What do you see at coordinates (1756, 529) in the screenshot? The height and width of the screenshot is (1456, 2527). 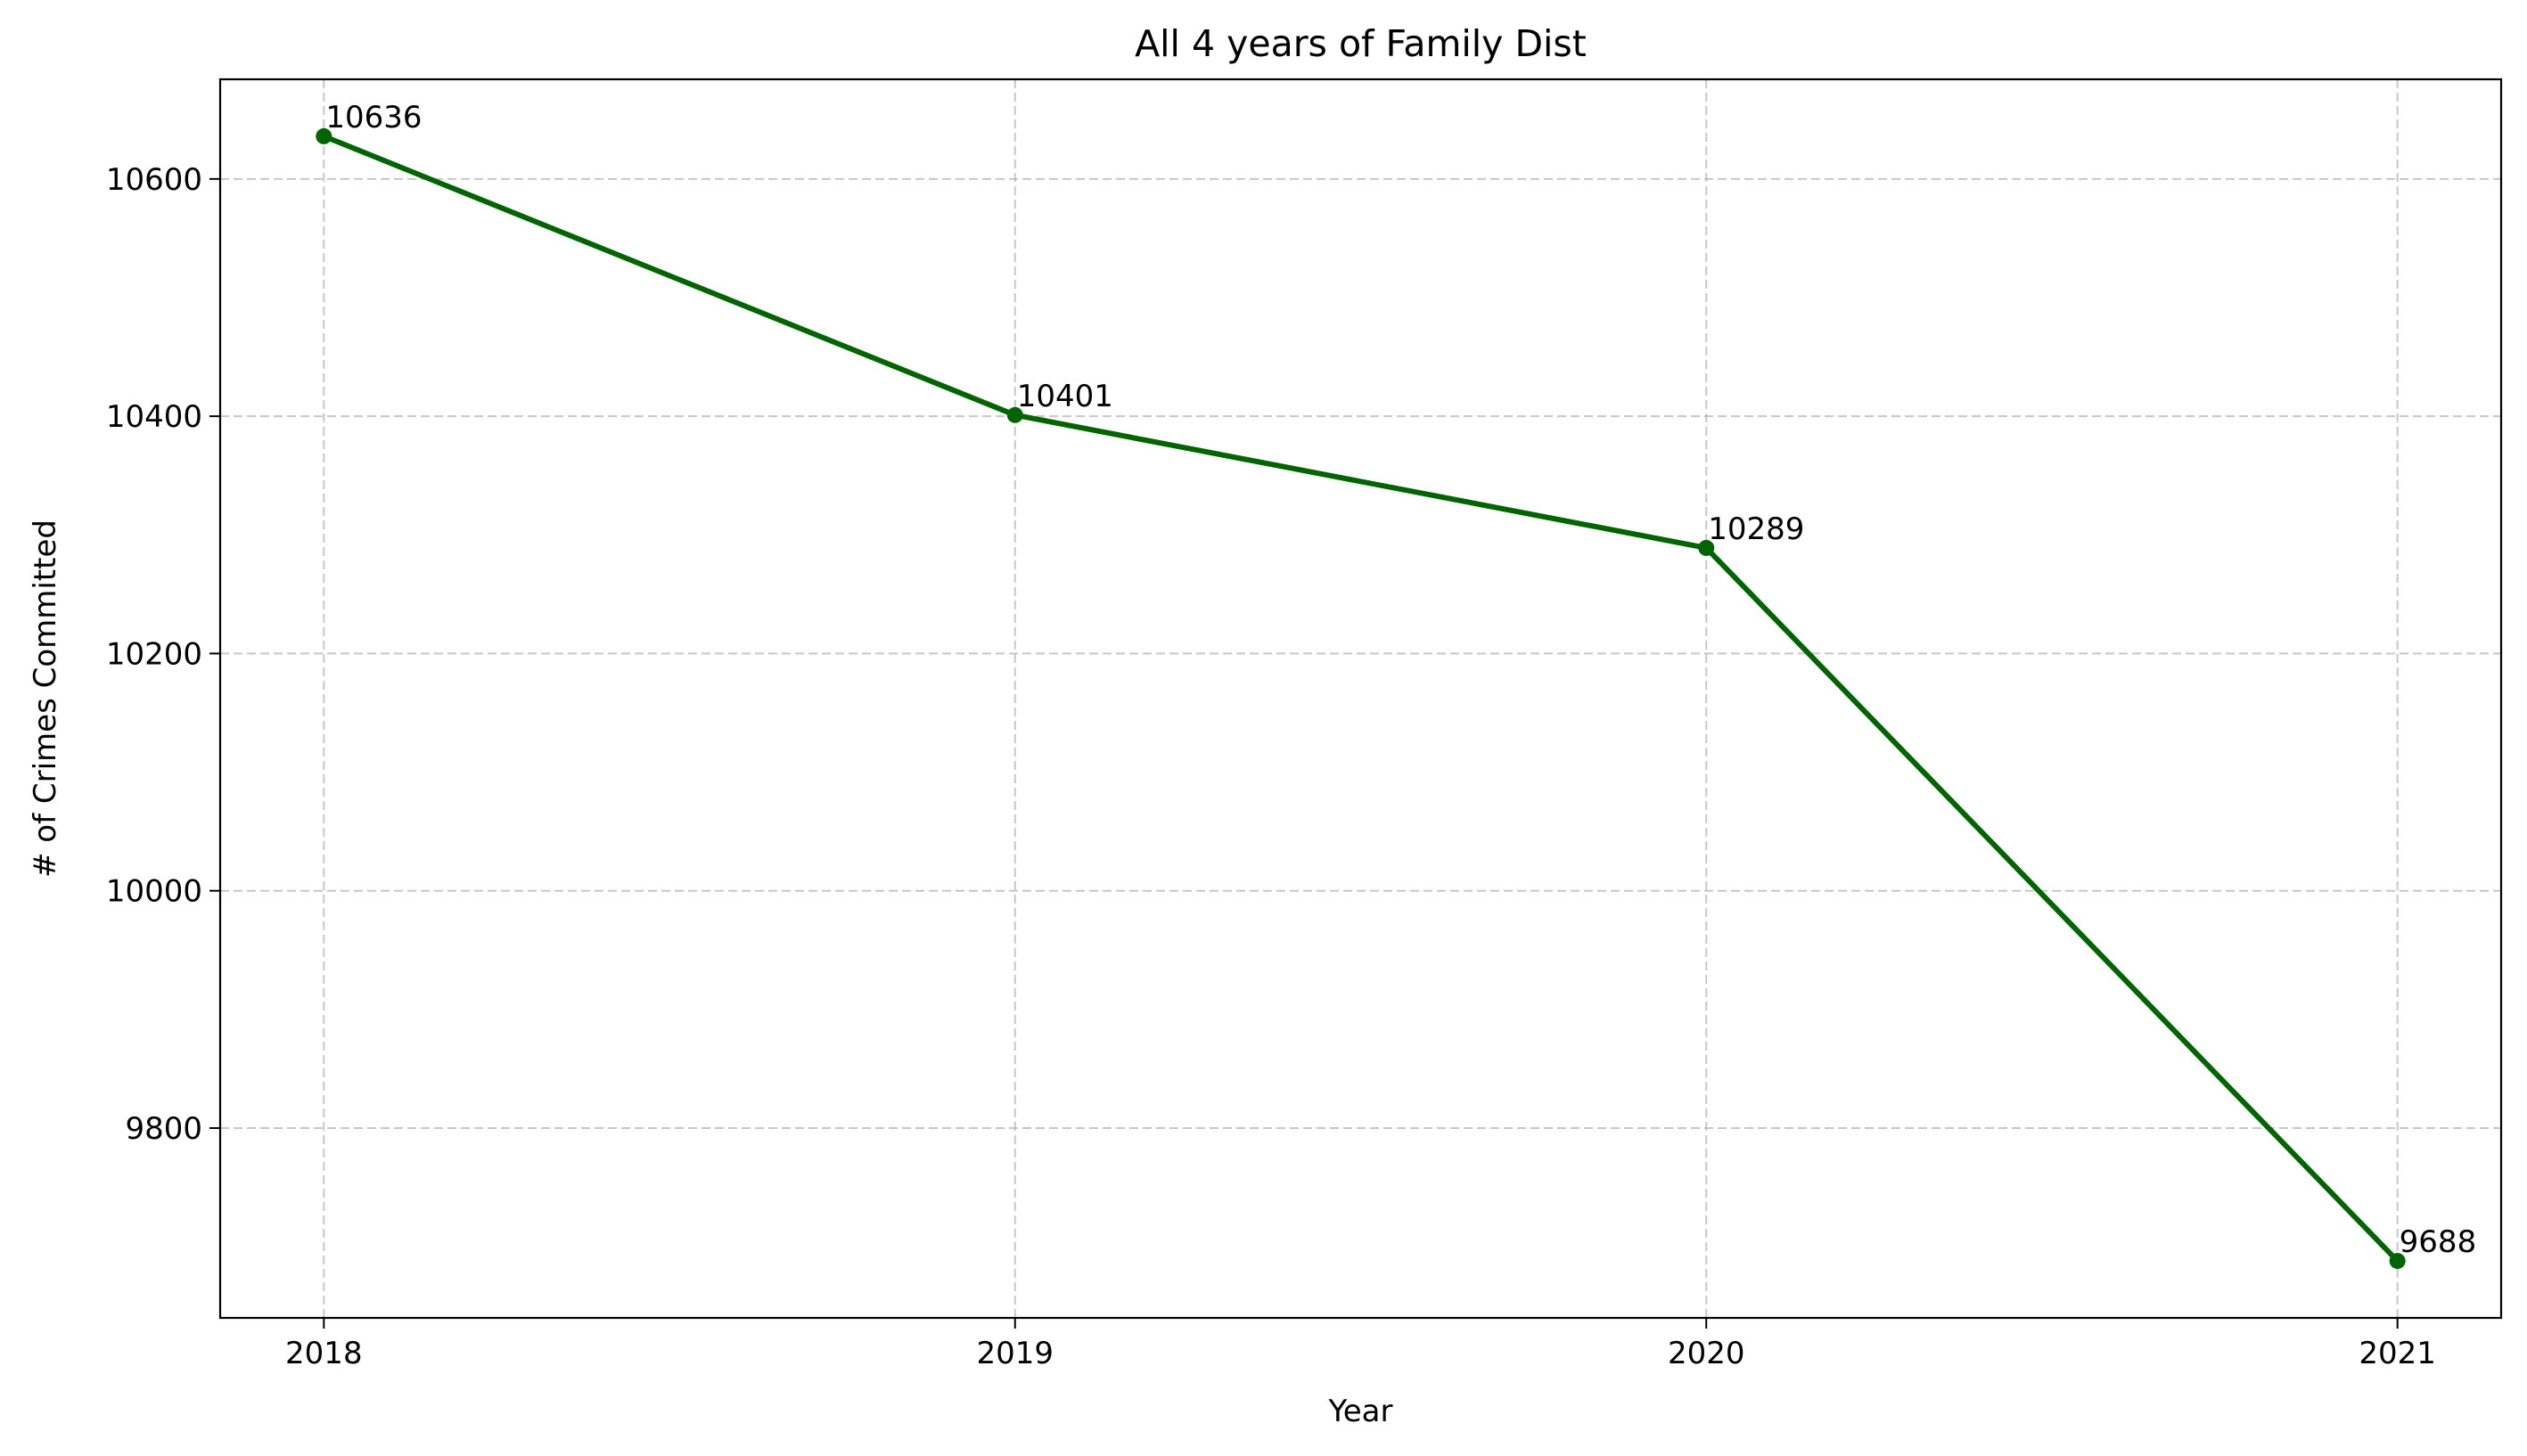 I see `data-label: 10289` at bounding box center [1756, 529].